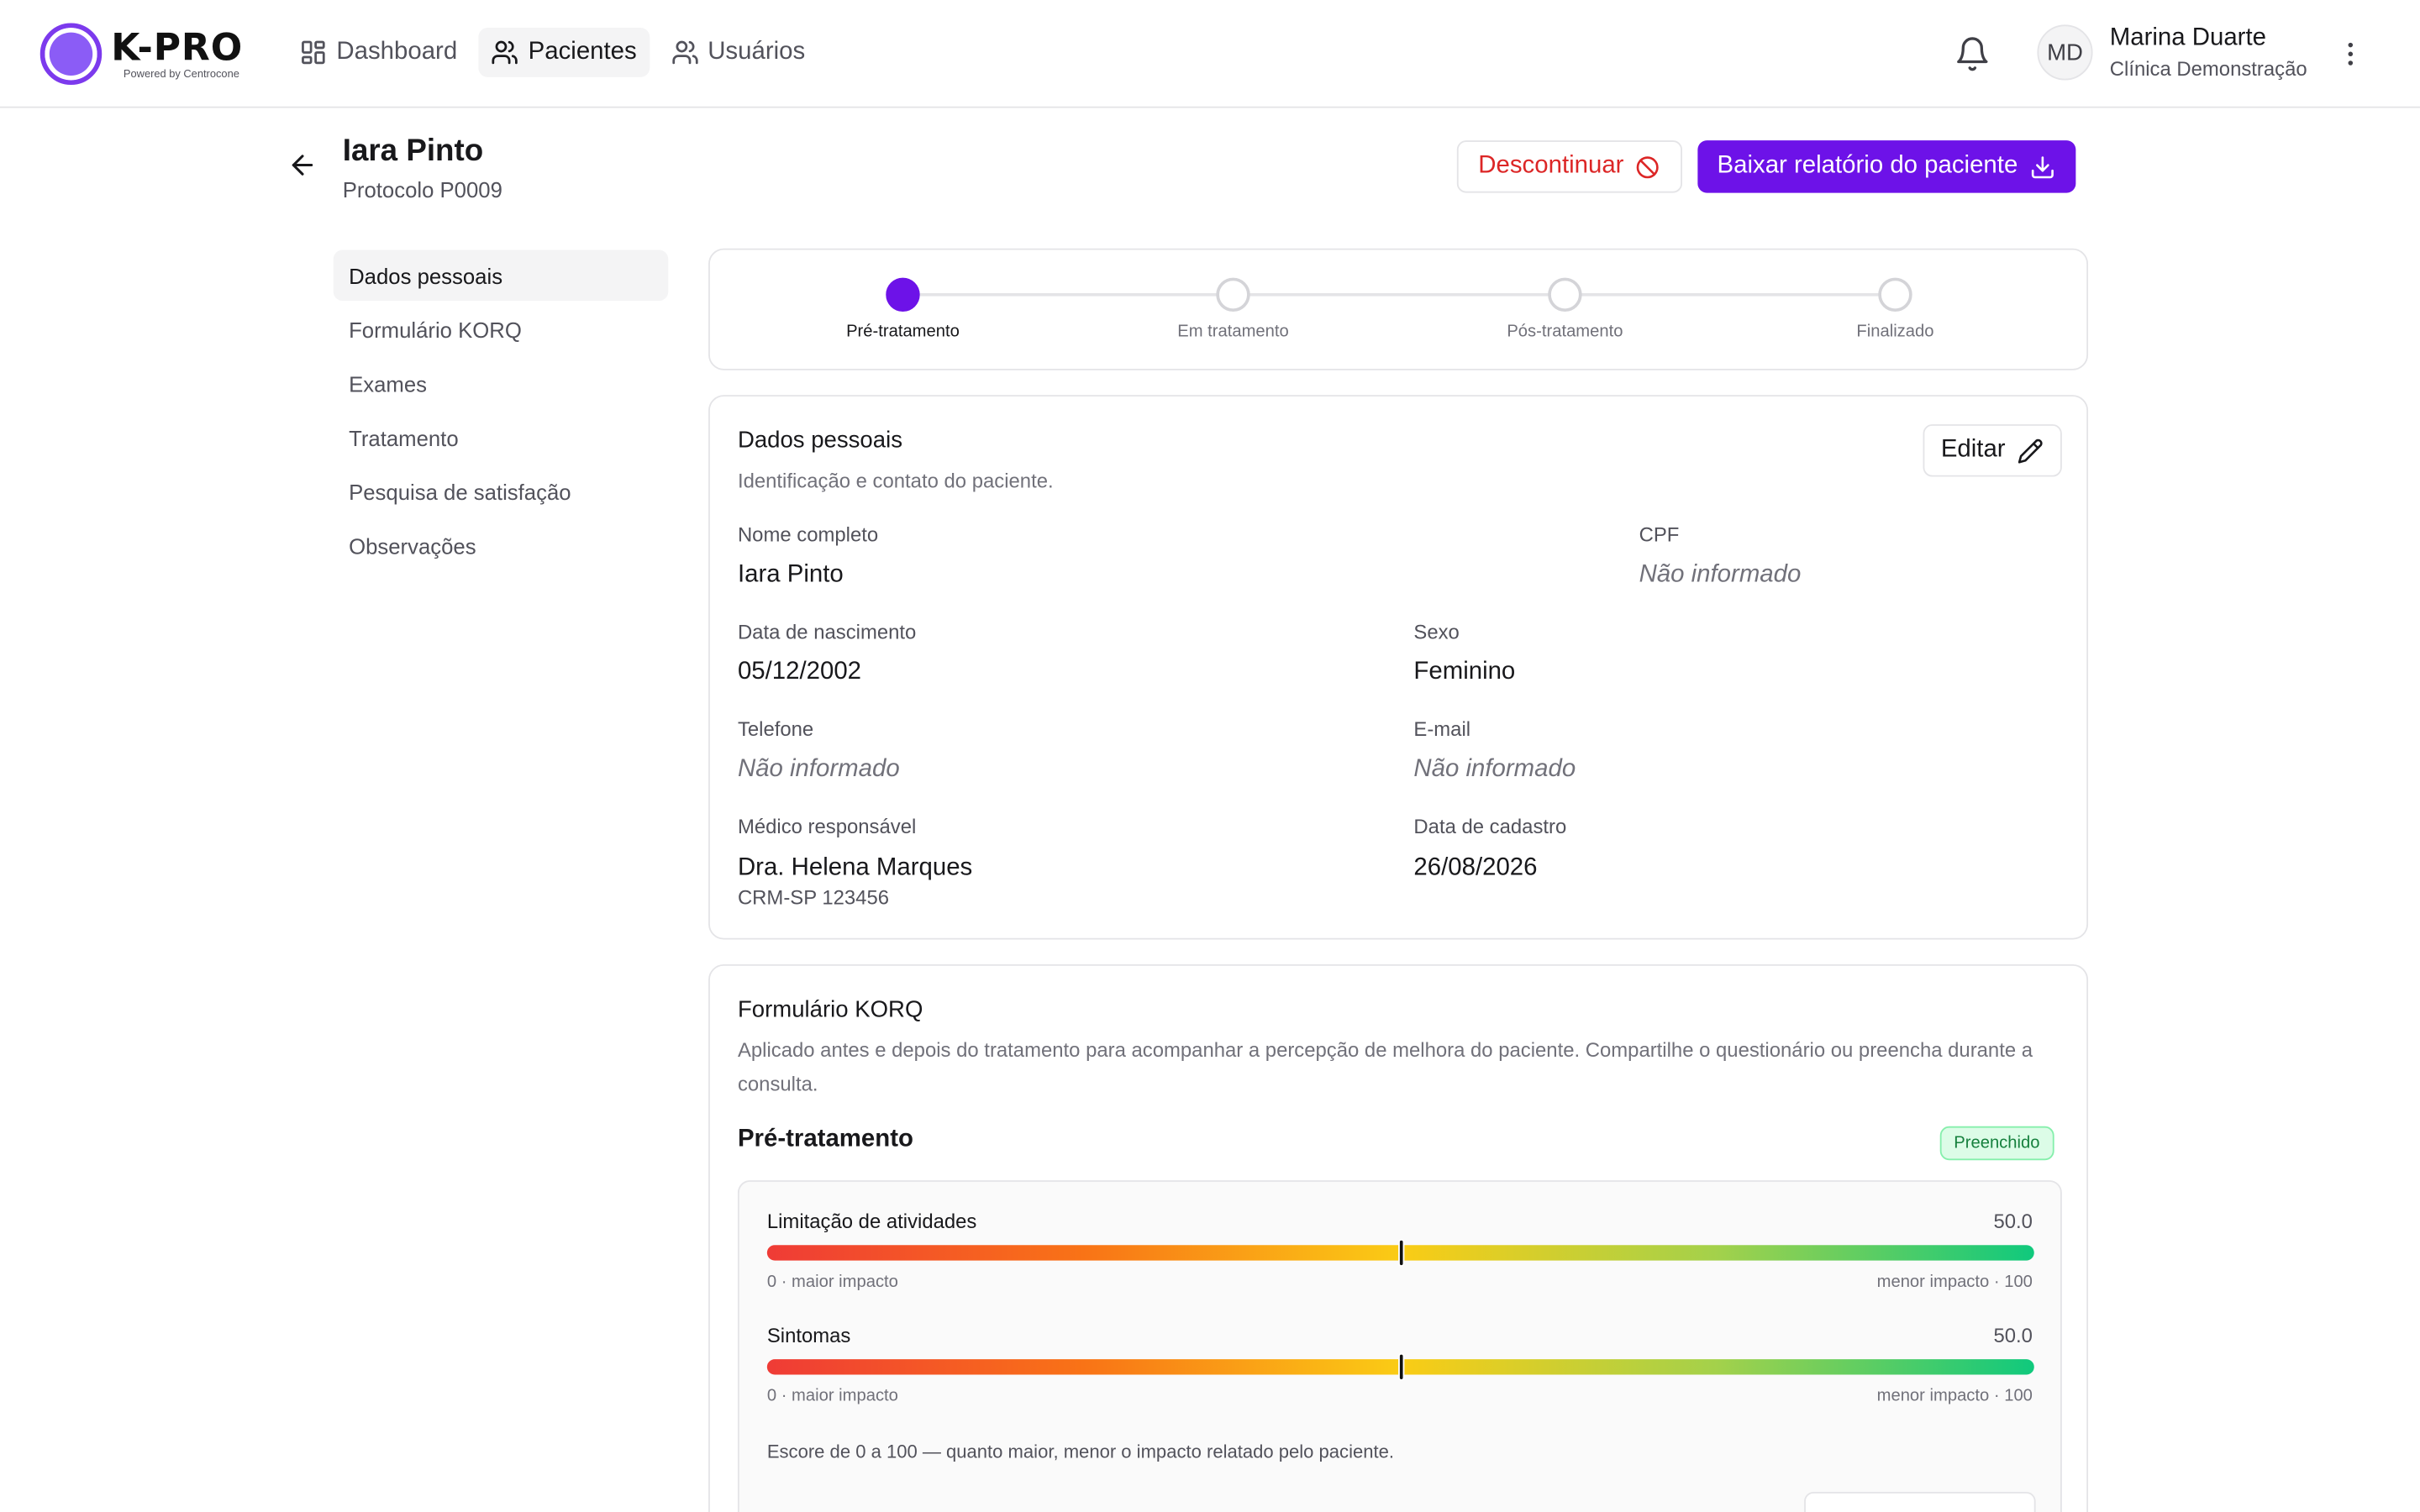  What do you see at coordinates (830, 1009) in the screenshot?
I see `card-title: Formulário KORQ` at bounding box center [830, 1009].